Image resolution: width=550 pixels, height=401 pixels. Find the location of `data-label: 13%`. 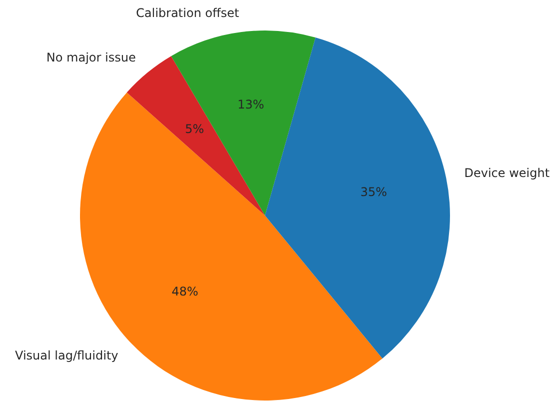

data-label: 13% is located at coordinates (251, 105).